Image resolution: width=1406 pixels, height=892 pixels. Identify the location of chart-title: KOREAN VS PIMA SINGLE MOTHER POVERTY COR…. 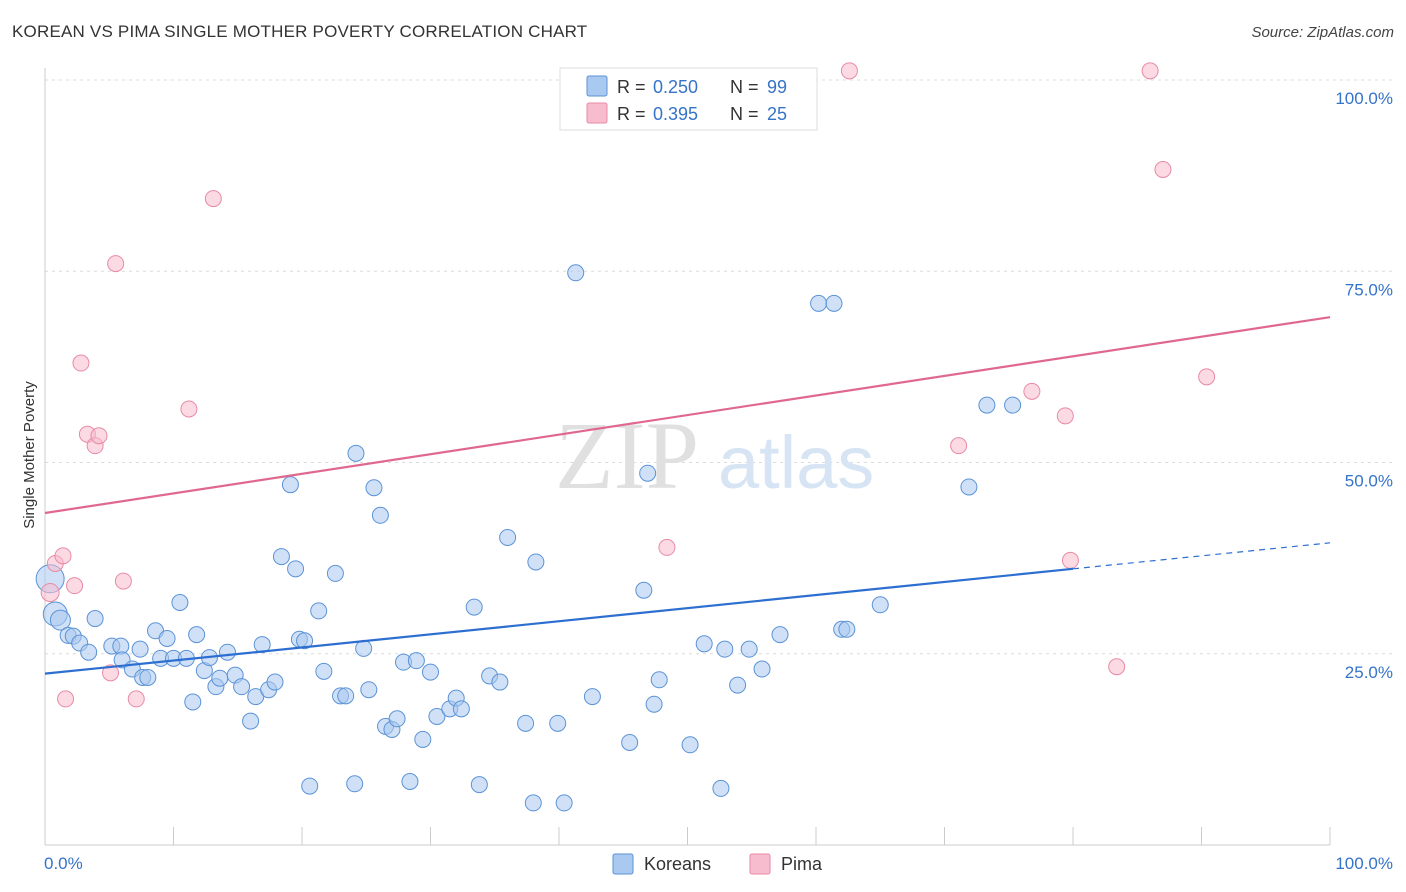
(300, 31).